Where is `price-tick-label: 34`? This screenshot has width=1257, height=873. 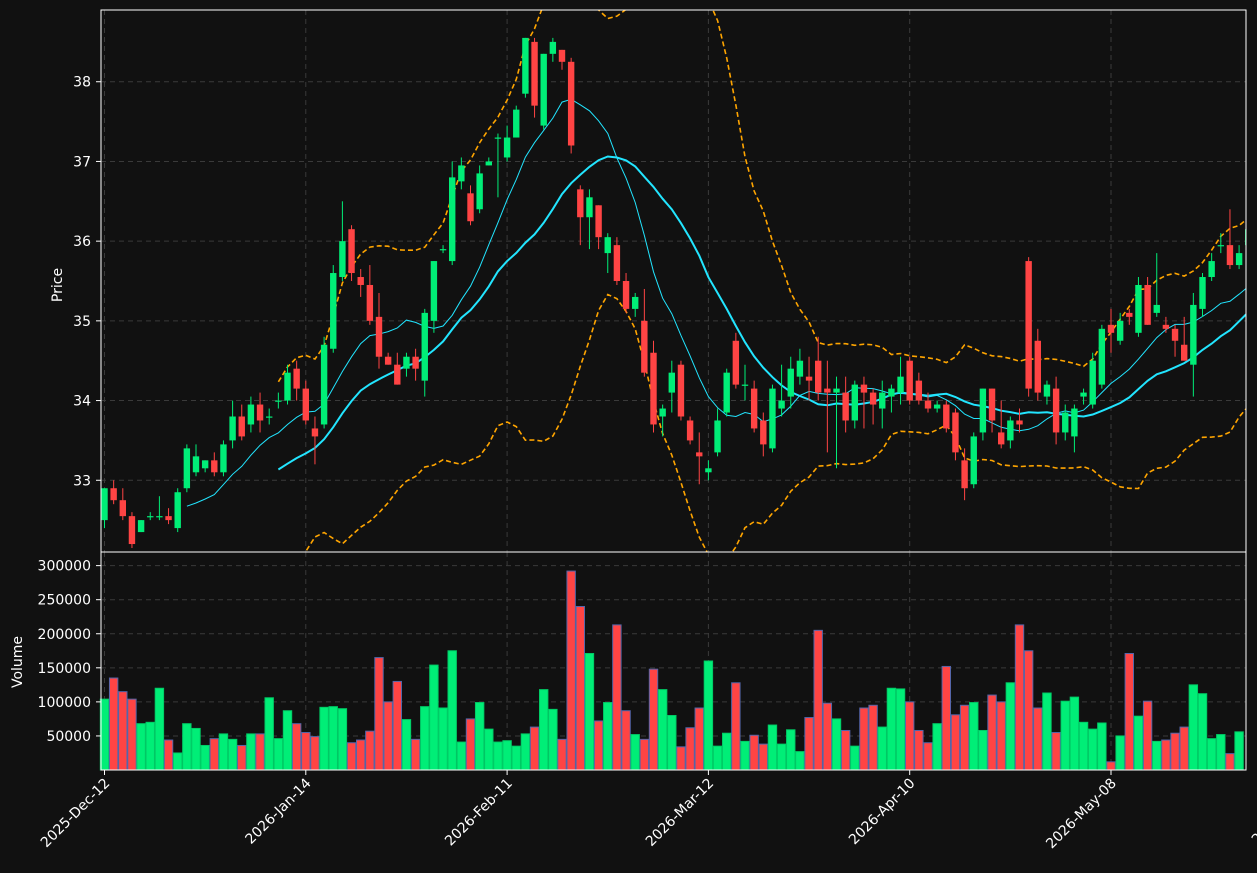 price-tick-label: 34 is located at coordinates (82, 402).